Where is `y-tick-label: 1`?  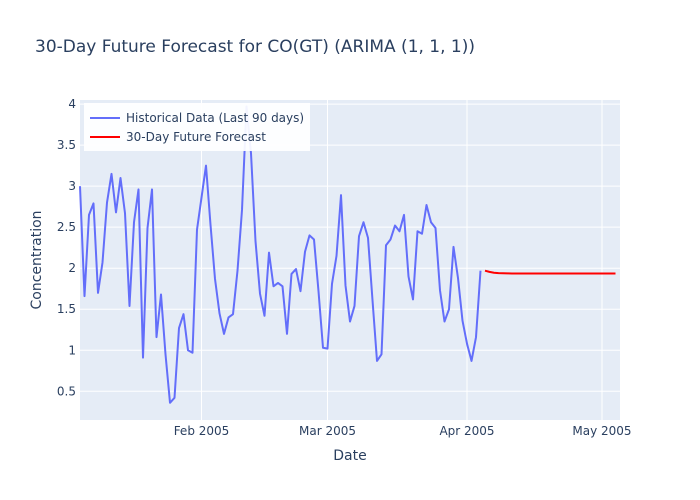 y-tick-label: 1 is located at coordinates (72, 350).